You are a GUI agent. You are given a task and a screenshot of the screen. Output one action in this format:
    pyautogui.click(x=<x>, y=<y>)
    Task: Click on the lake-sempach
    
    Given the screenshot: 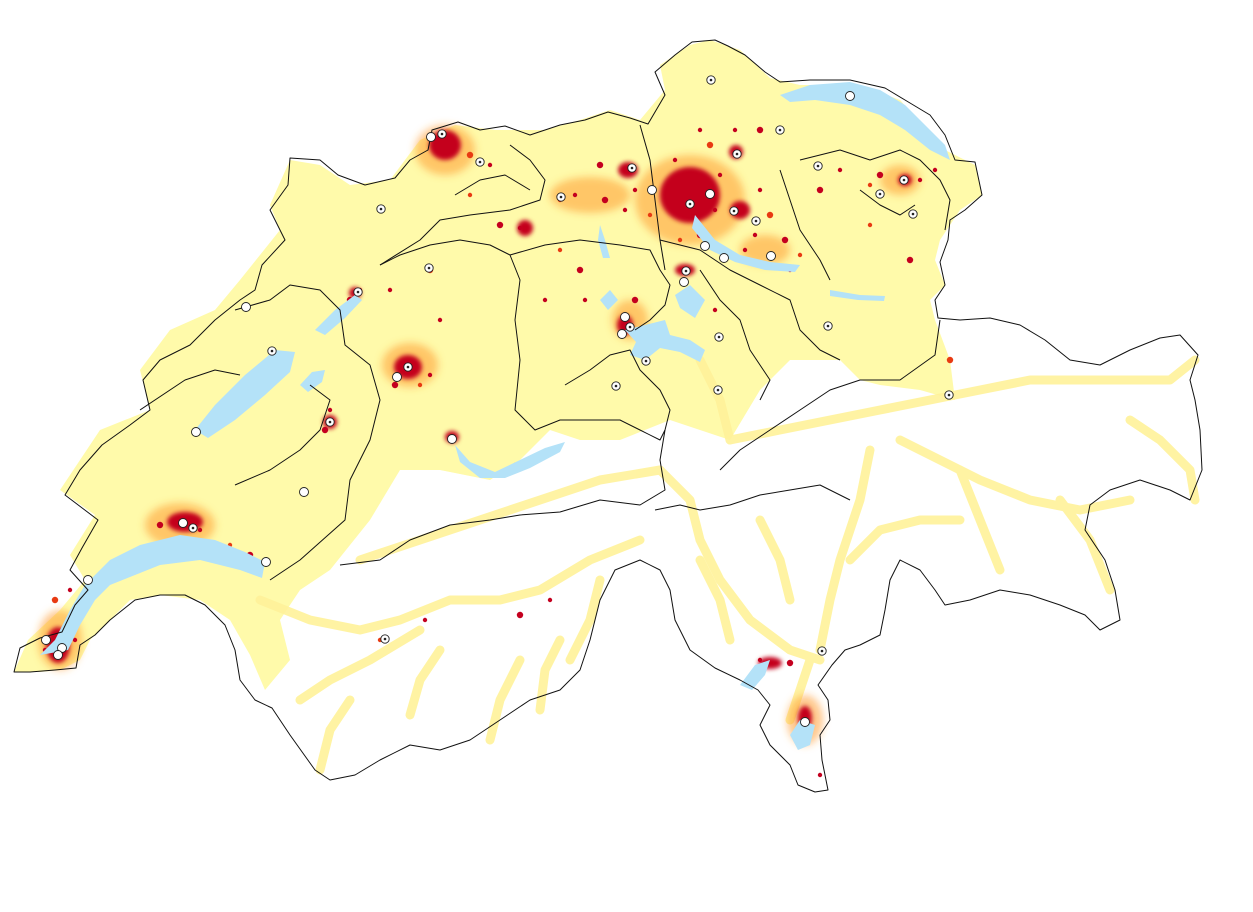 What is the action you would take?
    pyautogui.click(x=609, y=300)
    